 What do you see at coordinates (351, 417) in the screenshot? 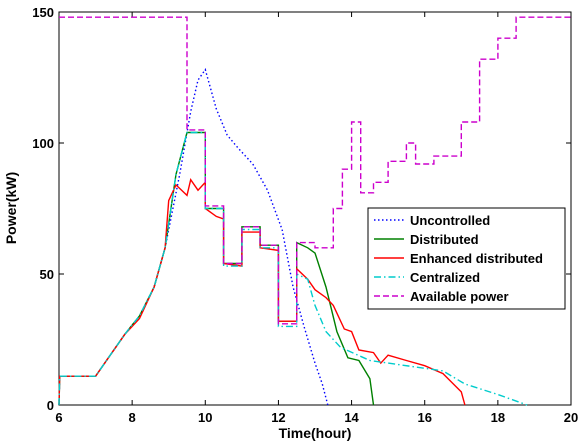
I see `x-tick-label: 14` at bounding box center [351, 417].